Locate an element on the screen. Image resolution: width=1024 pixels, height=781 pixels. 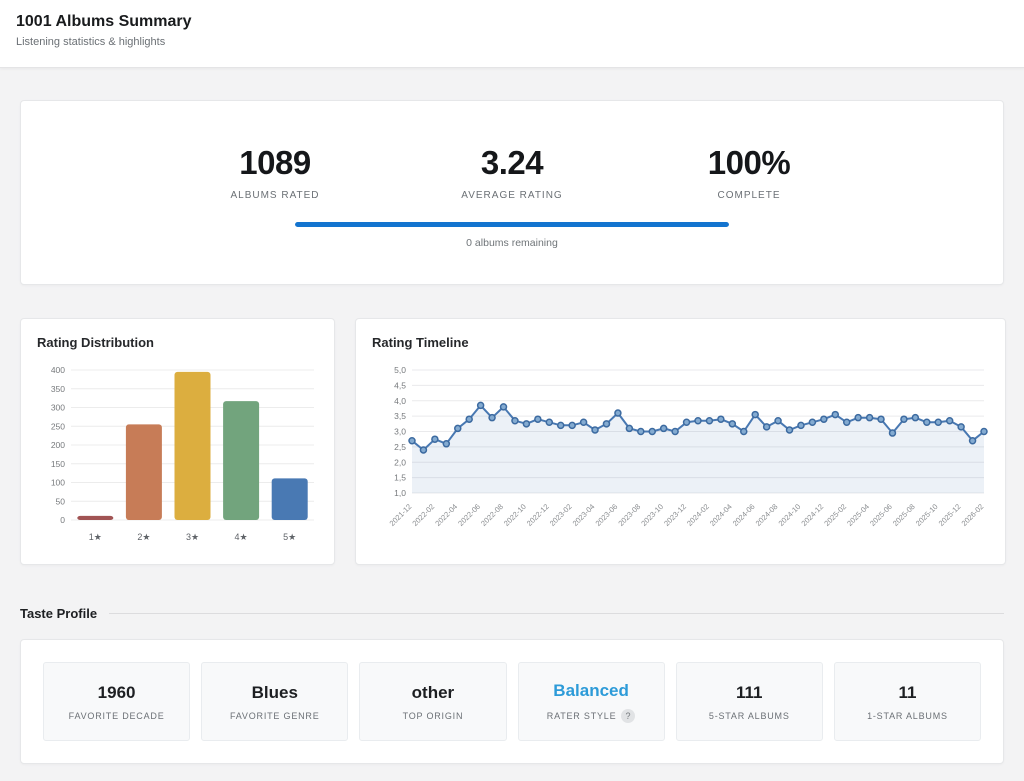
svg-text: 2025-08 is located at coordinates (904, 515).